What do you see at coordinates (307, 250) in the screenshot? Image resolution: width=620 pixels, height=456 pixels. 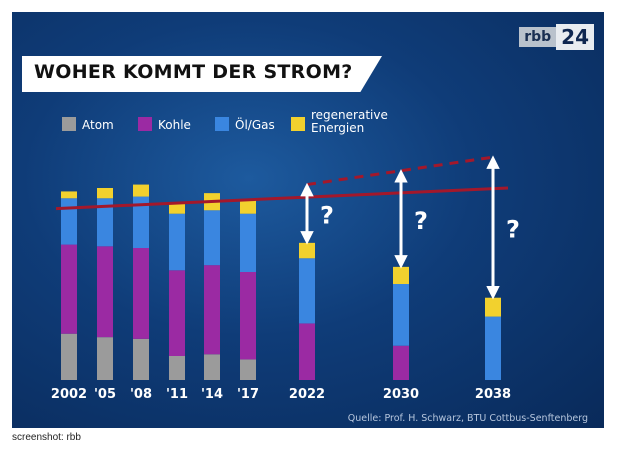 I see `bar-regenerative-2022` at bounding box center [307, 250].